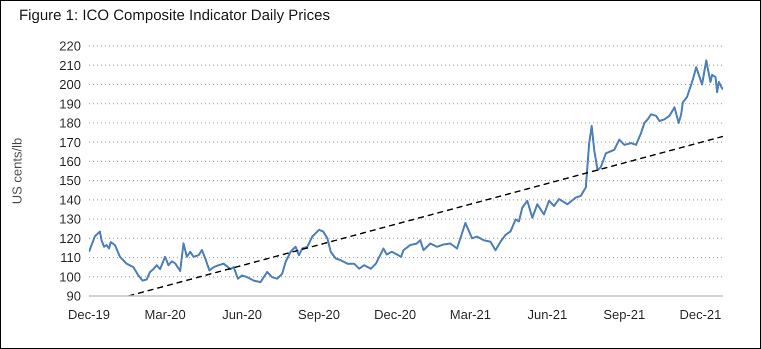 The width and height of the screenshot is (761, 349). Describe the element at coordinates (70, 200) in the screenshot. I see `y-tick-label: 140` at that location.